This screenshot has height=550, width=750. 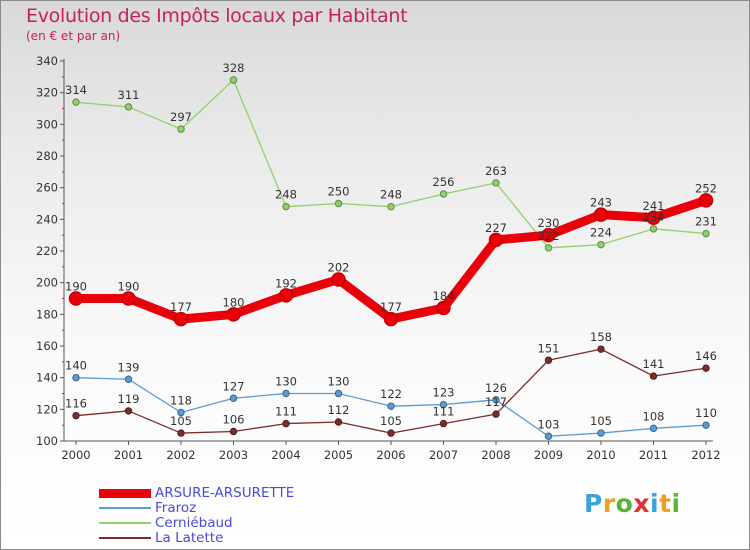 I want to click on data-label: 111, so click(x=286, y=412).